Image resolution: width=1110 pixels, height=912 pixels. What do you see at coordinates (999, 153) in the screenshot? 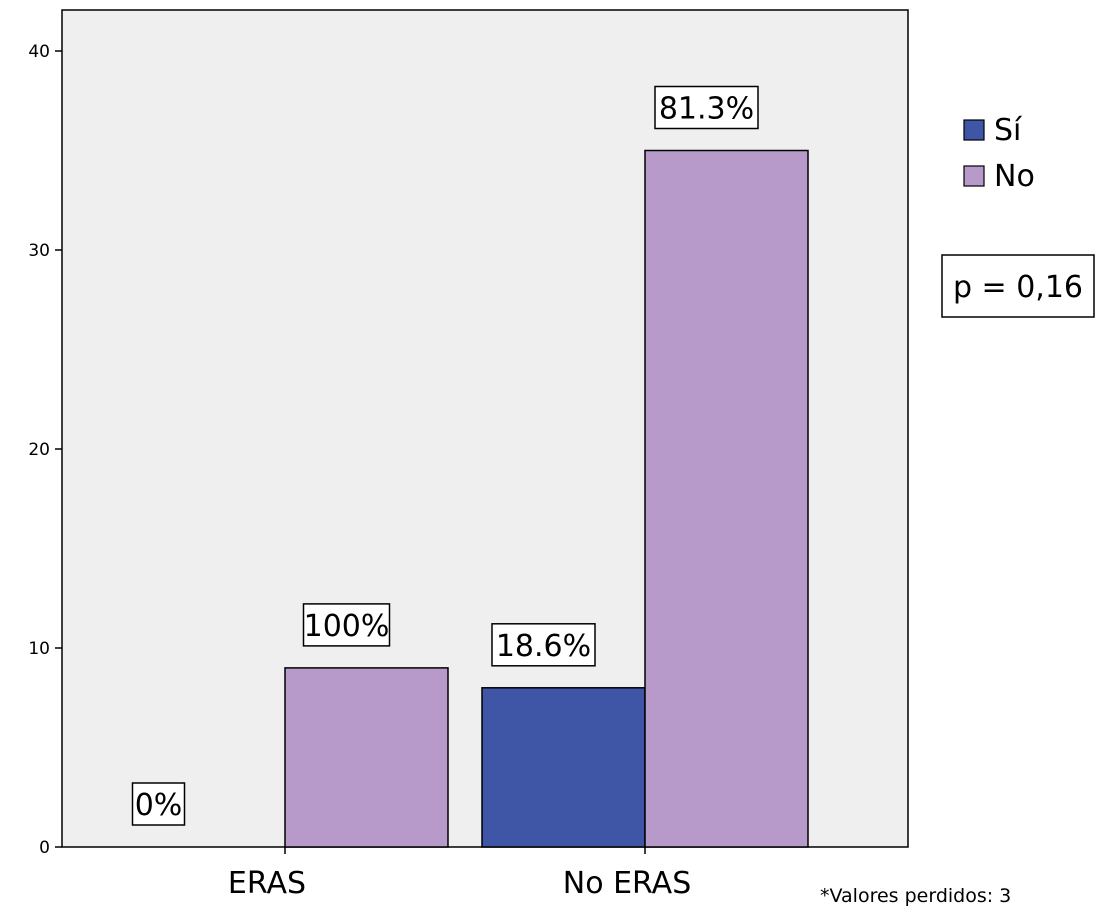
I see `legend: Sí No` at bounding box center [999, 153].